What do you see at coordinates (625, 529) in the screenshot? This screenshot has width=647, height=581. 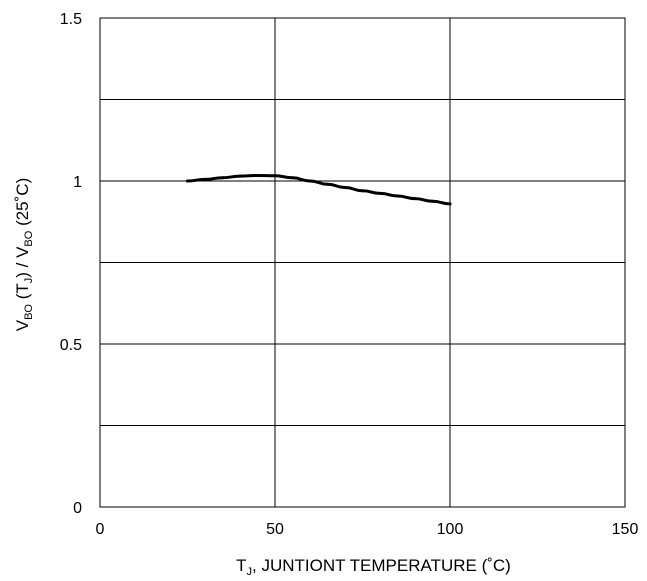 I see `x-tick-label: 150` at bounding box center [625, 529].